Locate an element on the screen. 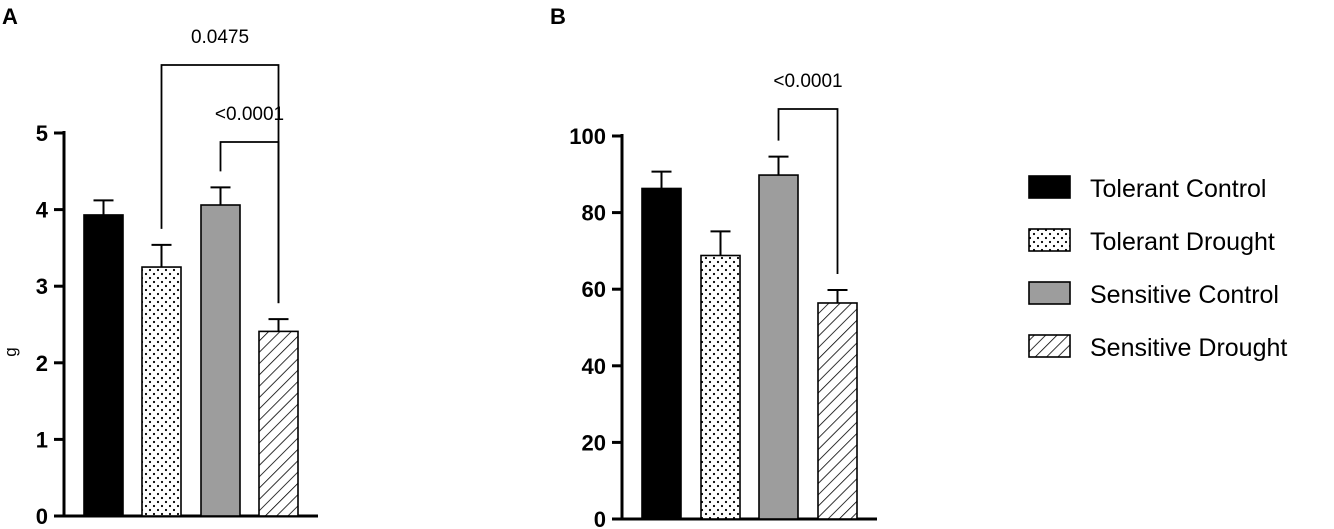 This screenshot has width=1334, height=529. y-tick-label: 3 is located at coordinates (42, 286).